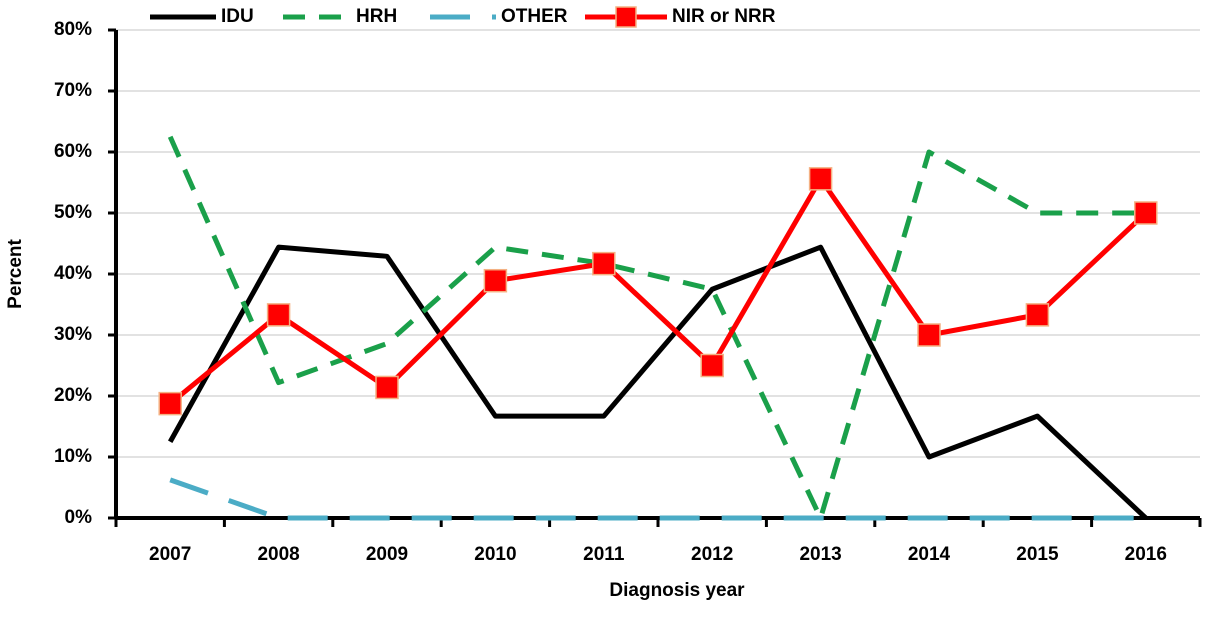 Image resolution: width=1207 pixels, height=617 pixels. What do you see at coordinates (278, 554) in the screenshot?
I see `x-tick-label: 2008` at bounding box center [278, 554].